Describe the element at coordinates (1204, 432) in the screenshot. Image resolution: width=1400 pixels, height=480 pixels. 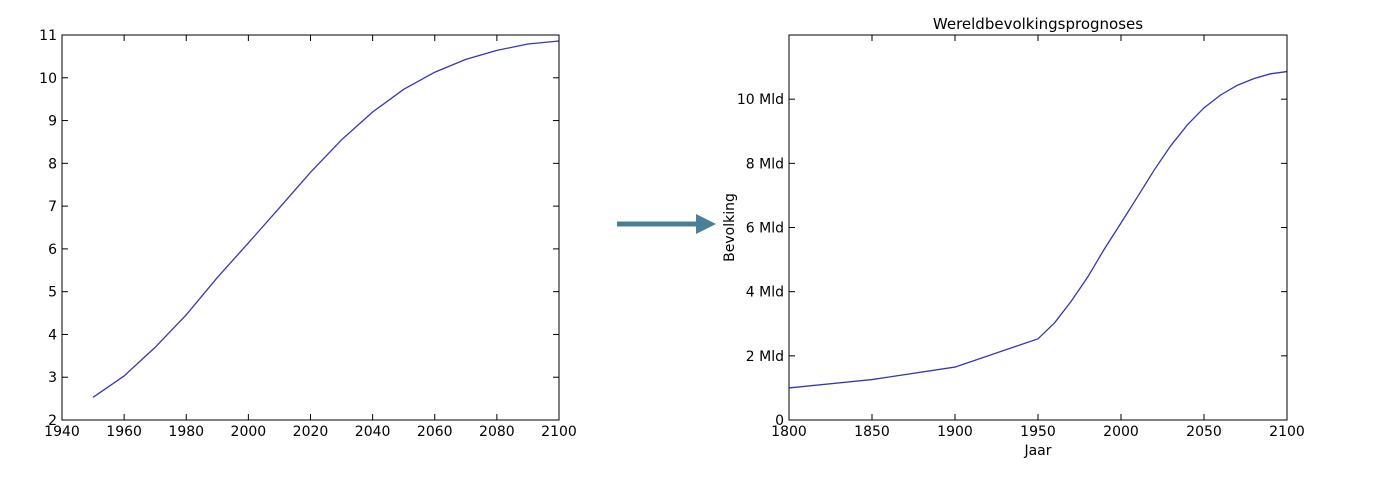
I see `x-tick-label: 2050` at that location.